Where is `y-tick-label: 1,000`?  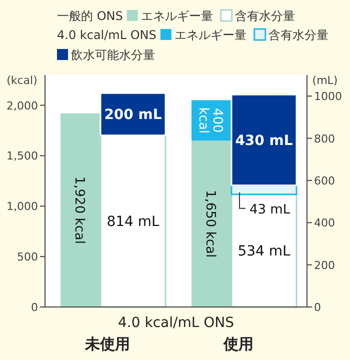 y-tick-label: 1,000 is located at coordinates (22, 207).